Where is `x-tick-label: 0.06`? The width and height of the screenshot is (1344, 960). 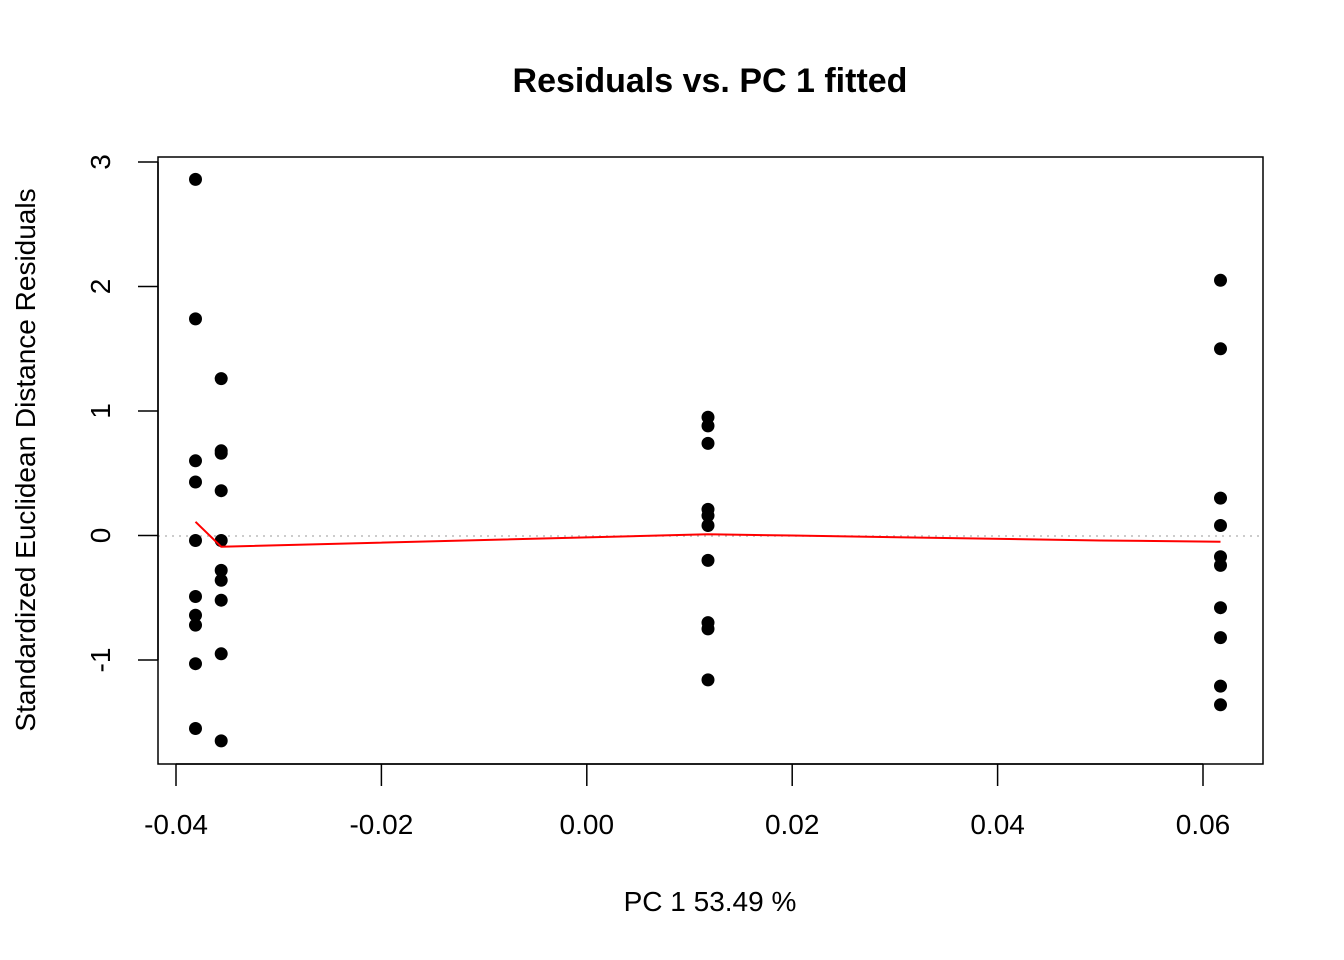
x-tick-label: 0.06 is located at coordinates (1203, 824).